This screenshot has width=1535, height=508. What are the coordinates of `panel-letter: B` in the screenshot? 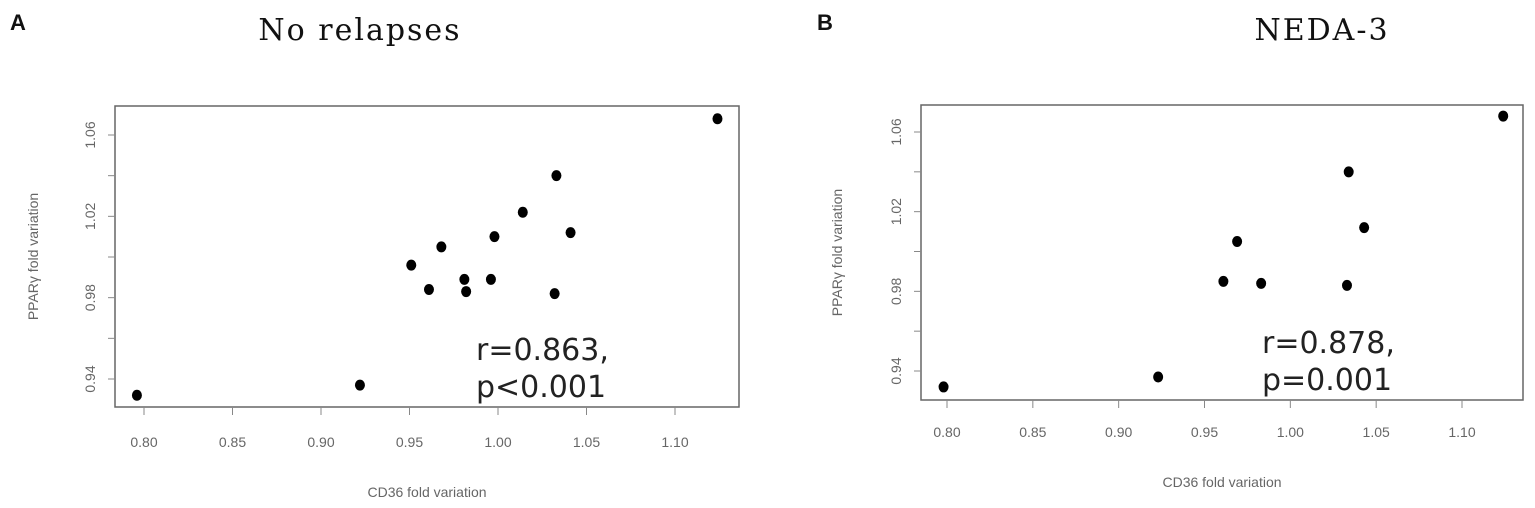 It's located at (825, 22).